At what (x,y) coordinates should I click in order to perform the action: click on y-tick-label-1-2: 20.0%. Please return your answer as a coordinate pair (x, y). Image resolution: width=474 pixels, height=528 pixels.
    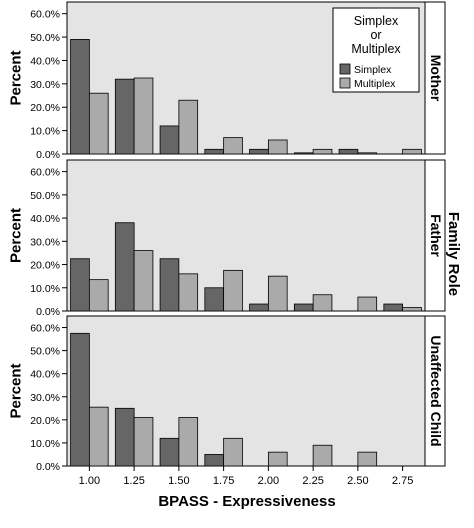
    Looking at the image, I should click on (45, 266).